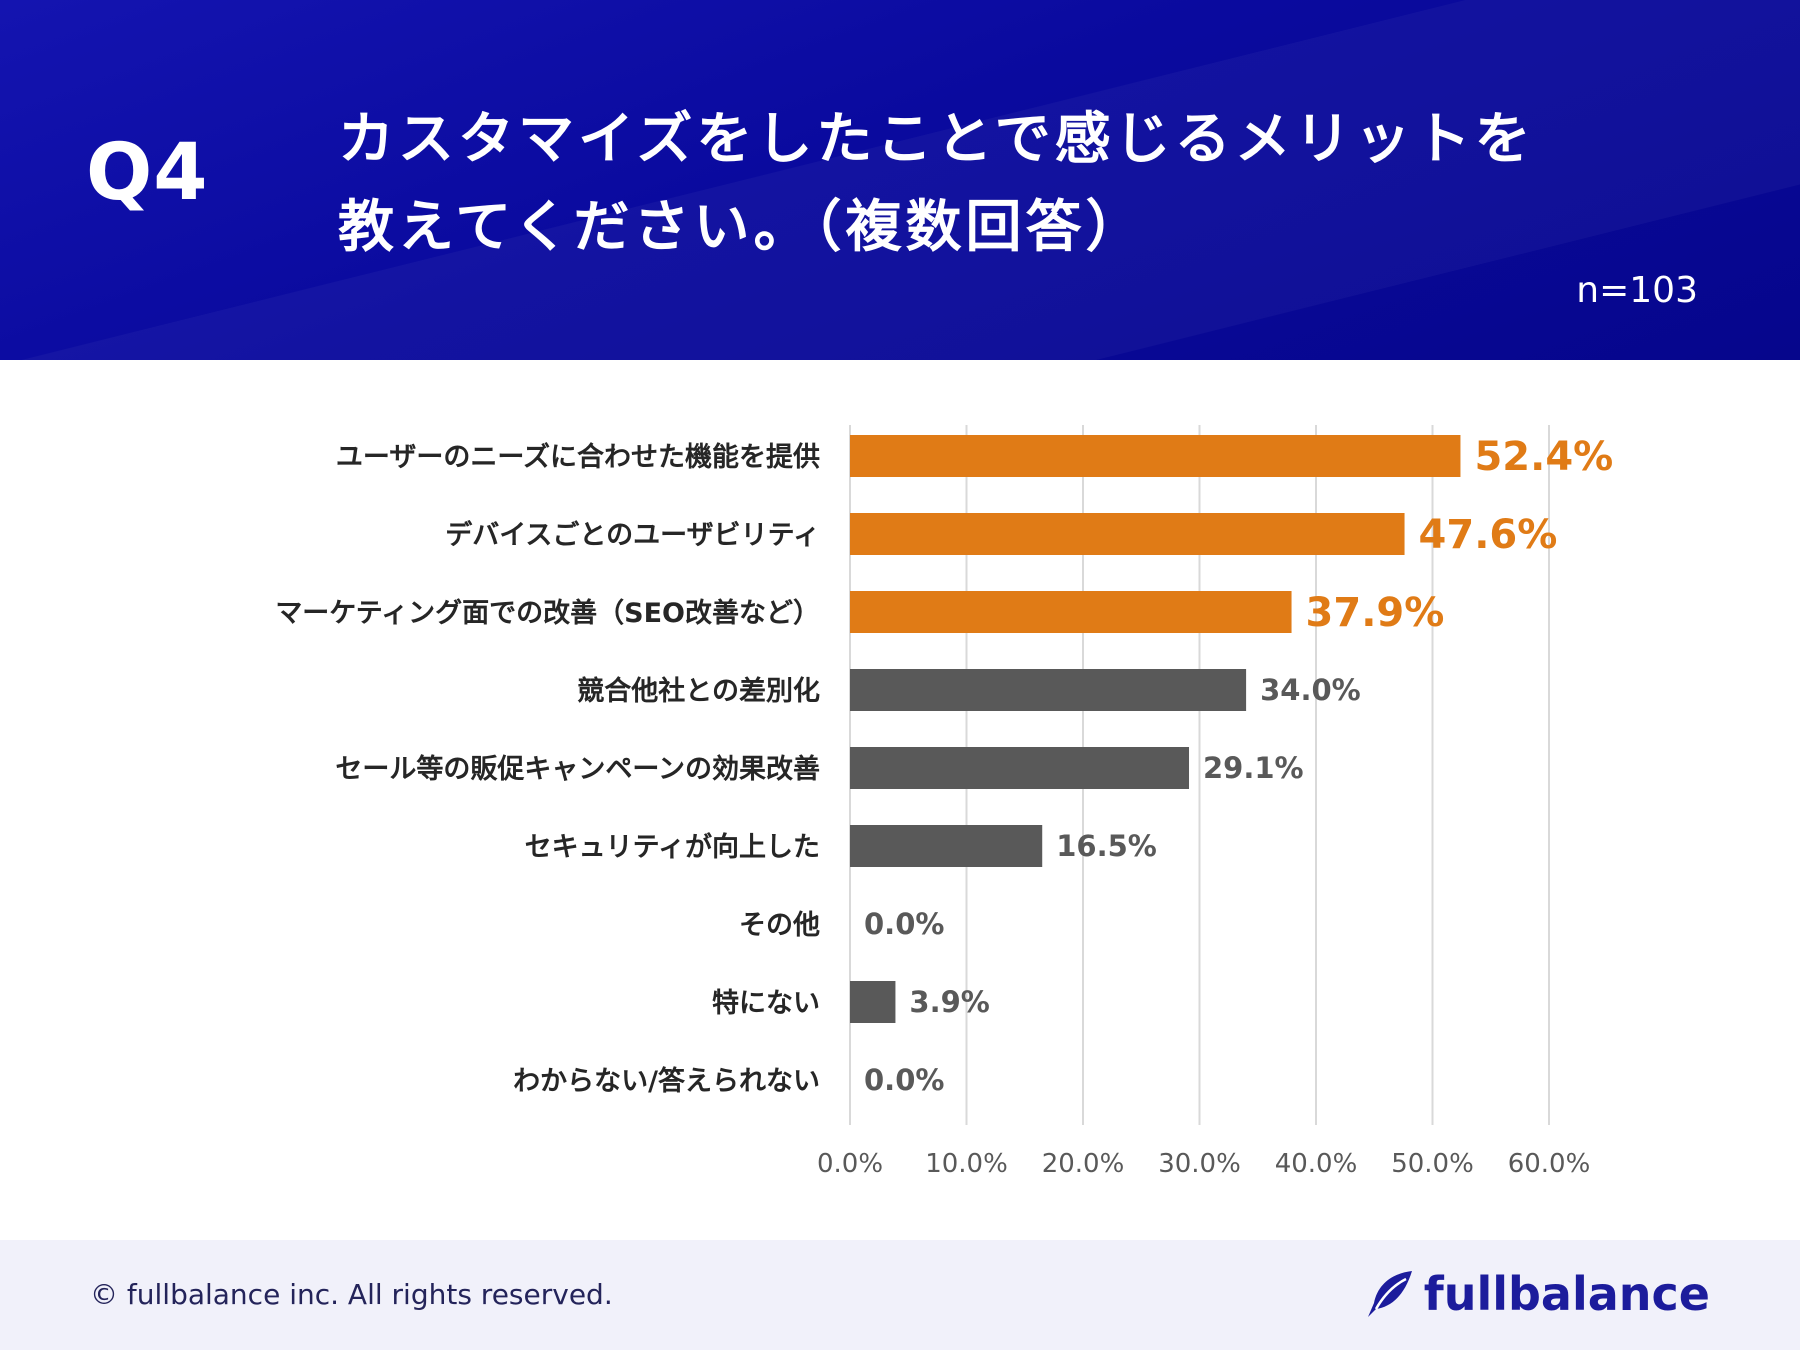 The width and height of the screenshot is (1800, 1350). Describe the element at coordinates (1488, 535) in the screenshot. I see `data-label: 47.6%` at that location.